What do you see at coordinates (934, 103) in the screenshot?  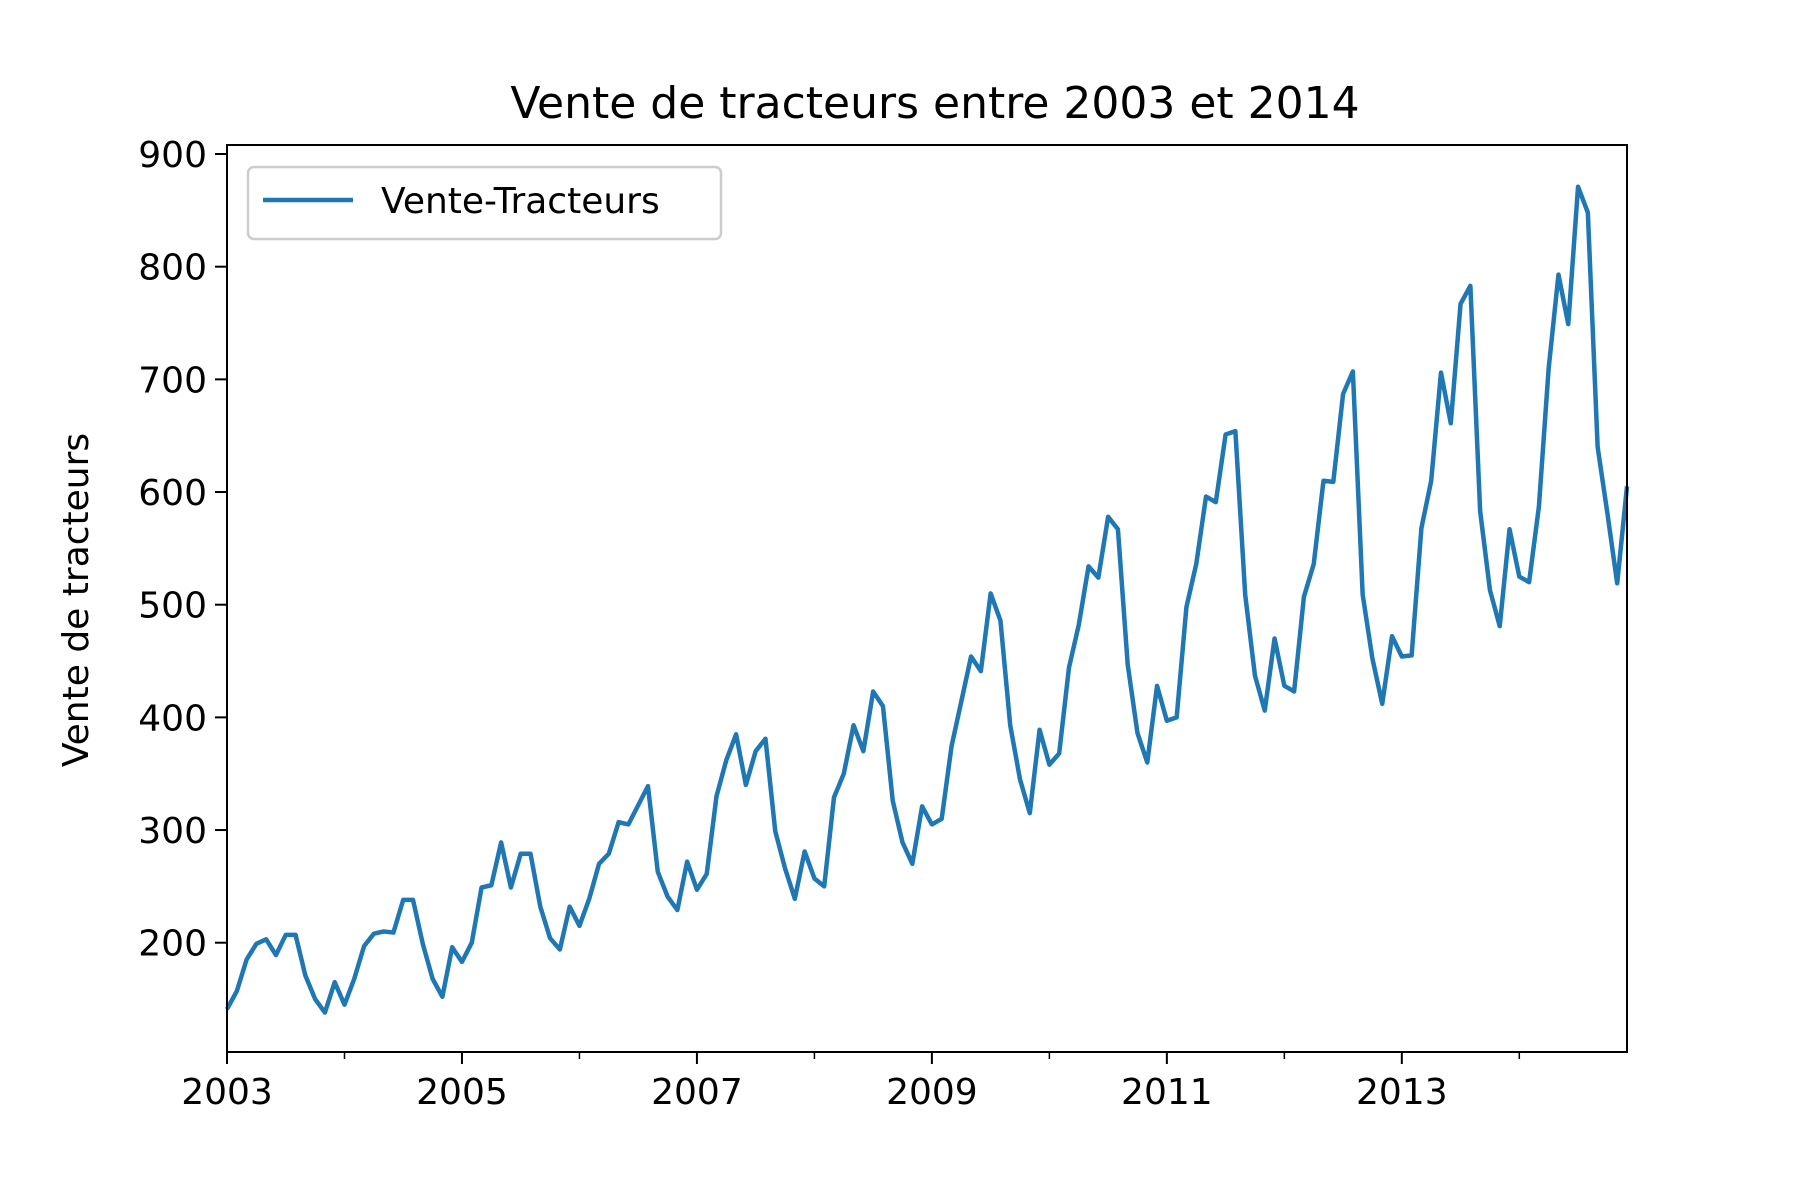 I see `chart-title: Vente de tracteurs entre 2003 et 2014` at bounding box center [934, 103].